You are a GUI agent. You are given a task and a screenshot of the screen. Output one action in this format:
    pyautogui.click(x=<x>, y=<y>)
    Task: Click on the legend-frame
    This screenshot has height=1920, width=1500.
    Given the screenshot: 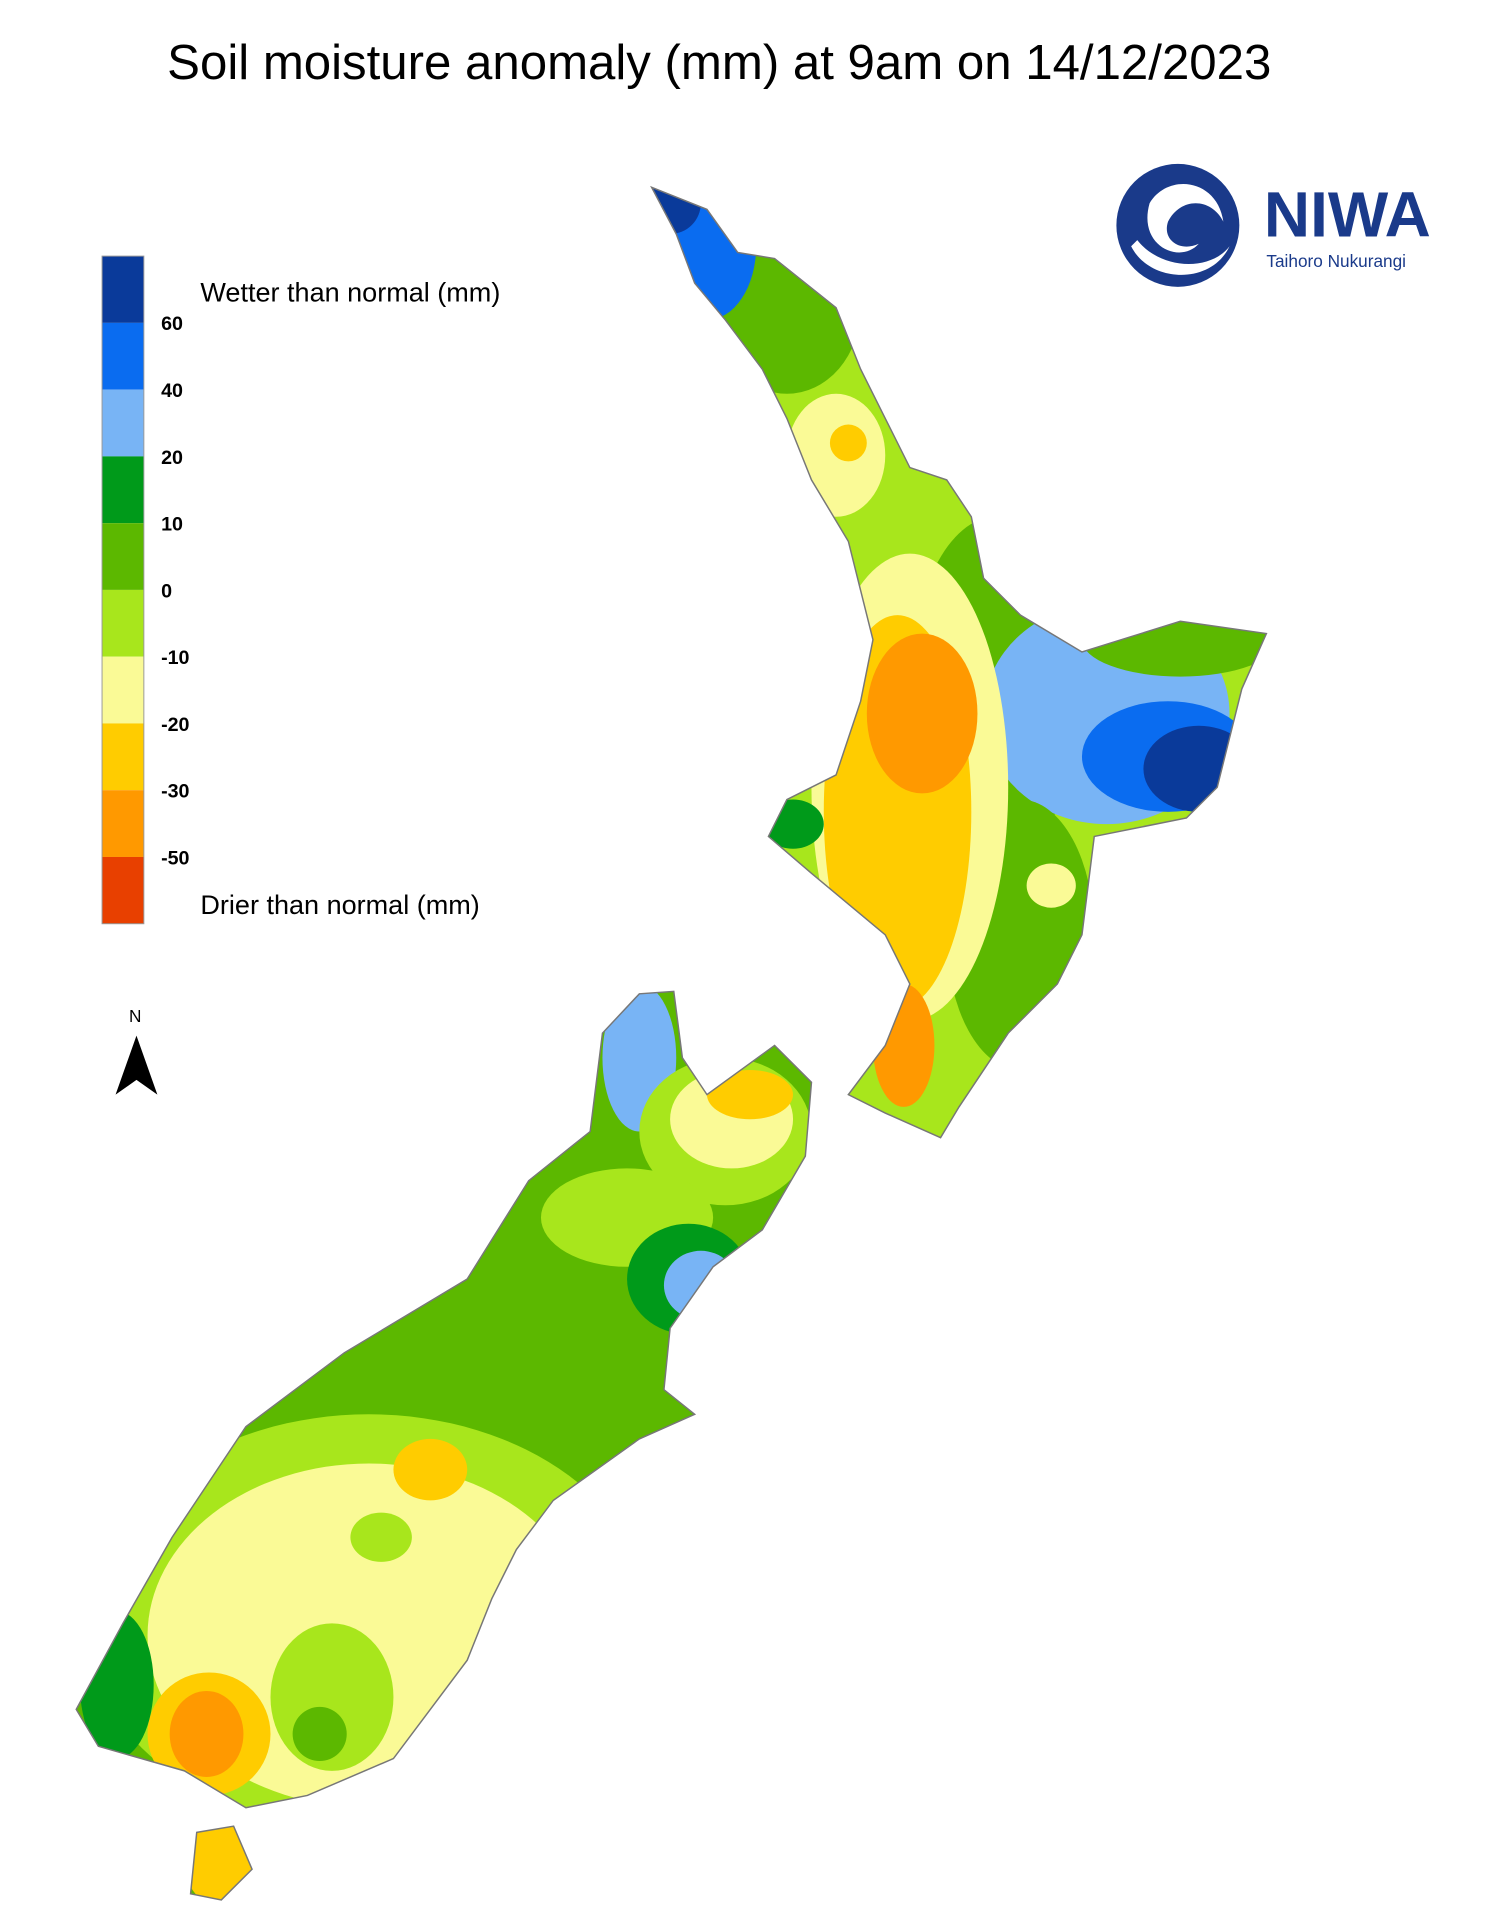 What is the action you would take?
    pyautogui.click(x=123, y=590)
    